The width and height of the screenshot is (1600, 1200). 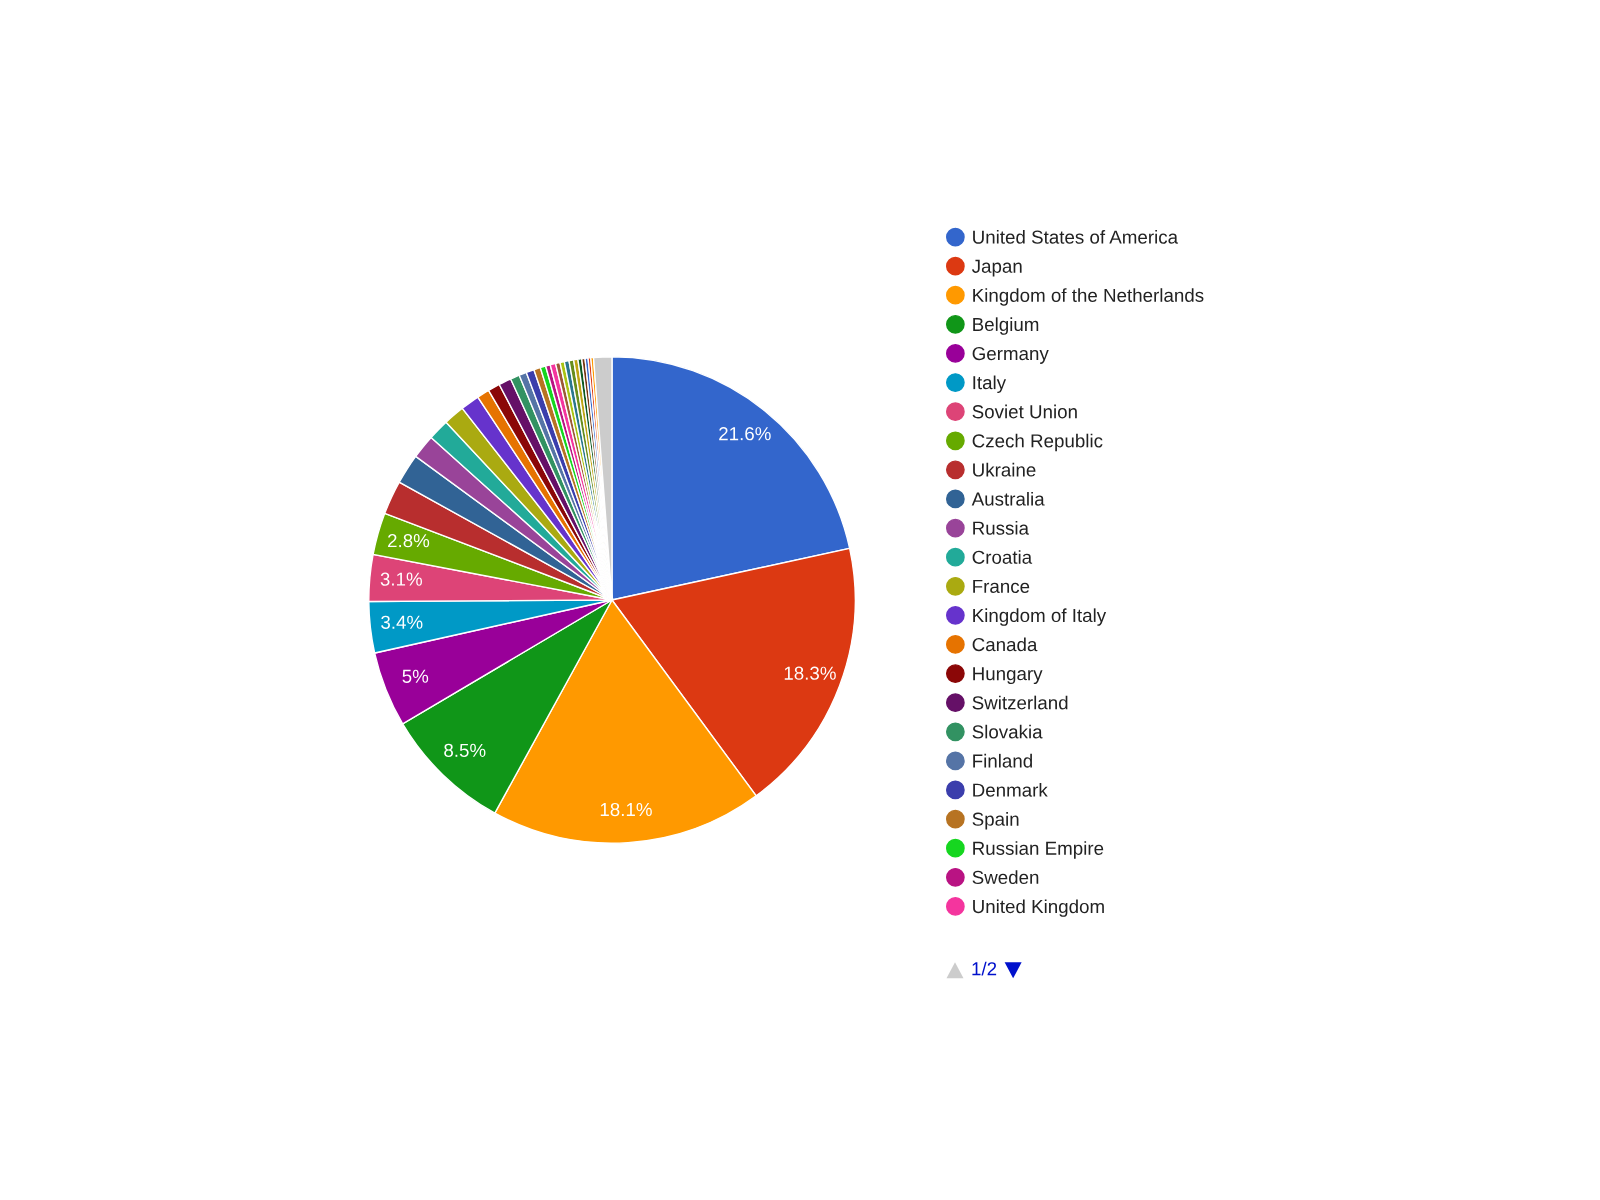 What do you see at coordinates (1037, 442) in the screenshot?
I see `legend-label: Czech Republic` at bounding box center [1037, 442].